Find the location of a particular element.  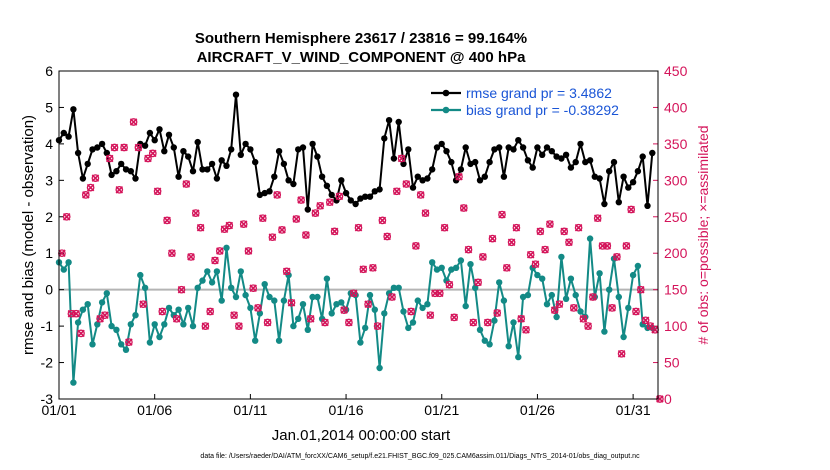

legend-bias-label: bias grand pr = -0.38292 is located at coordinates (542, 110).